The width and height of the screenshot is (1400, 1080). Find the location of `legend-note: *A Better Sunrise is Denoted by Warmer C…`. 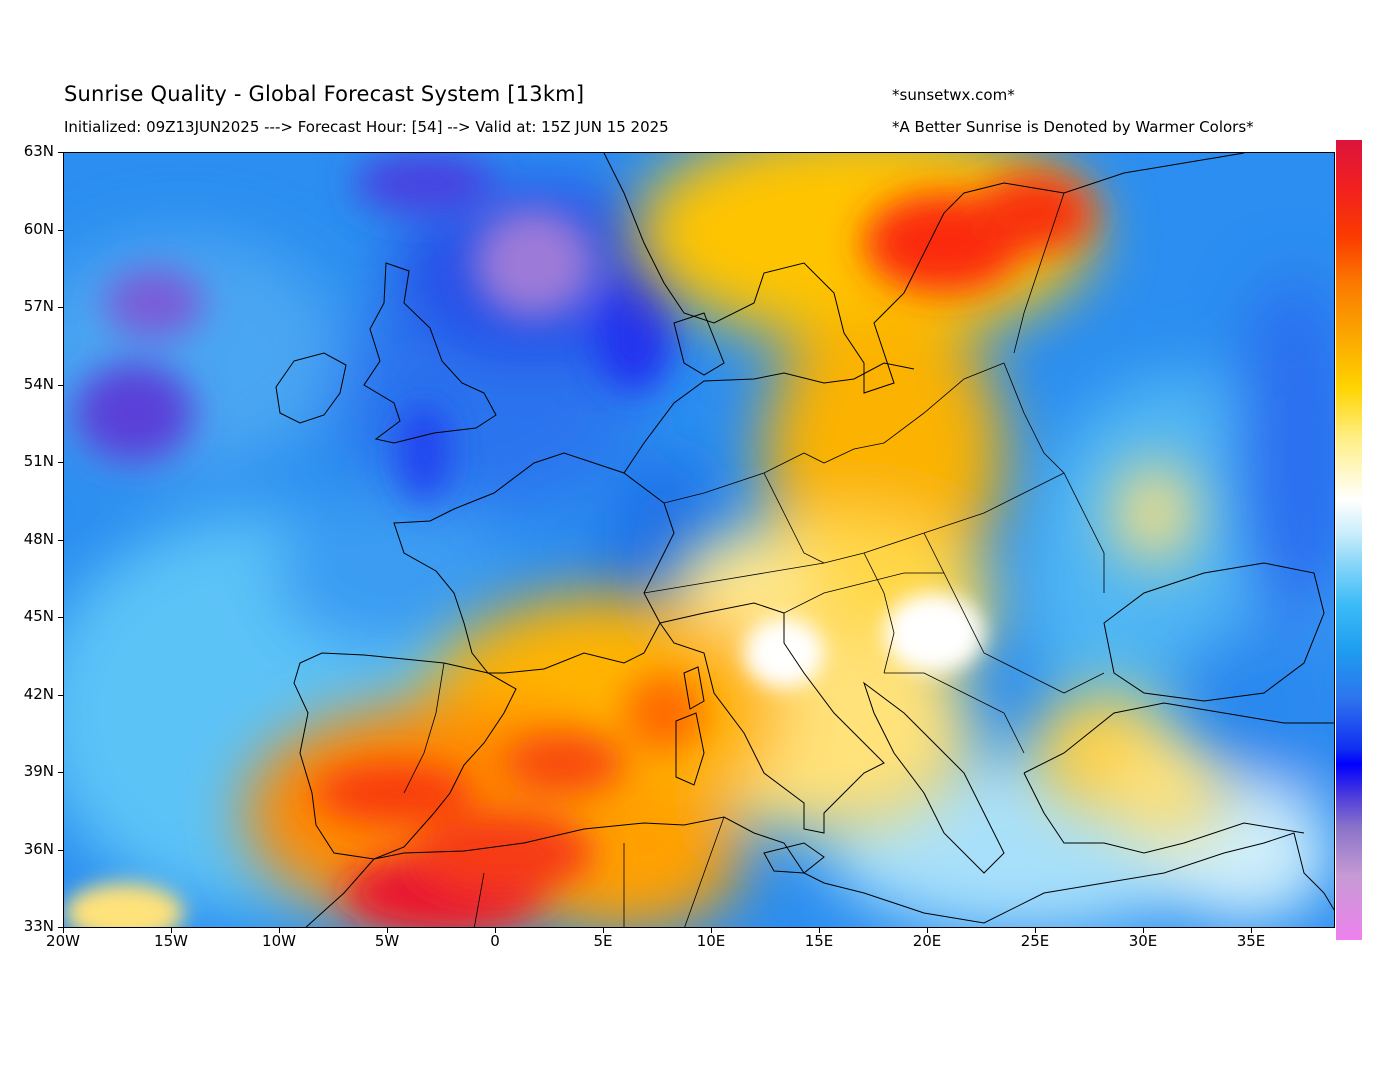

legend-note: *A Better Sunrise is Denoted by Warmer C… is located at coordinates (1073, 127).